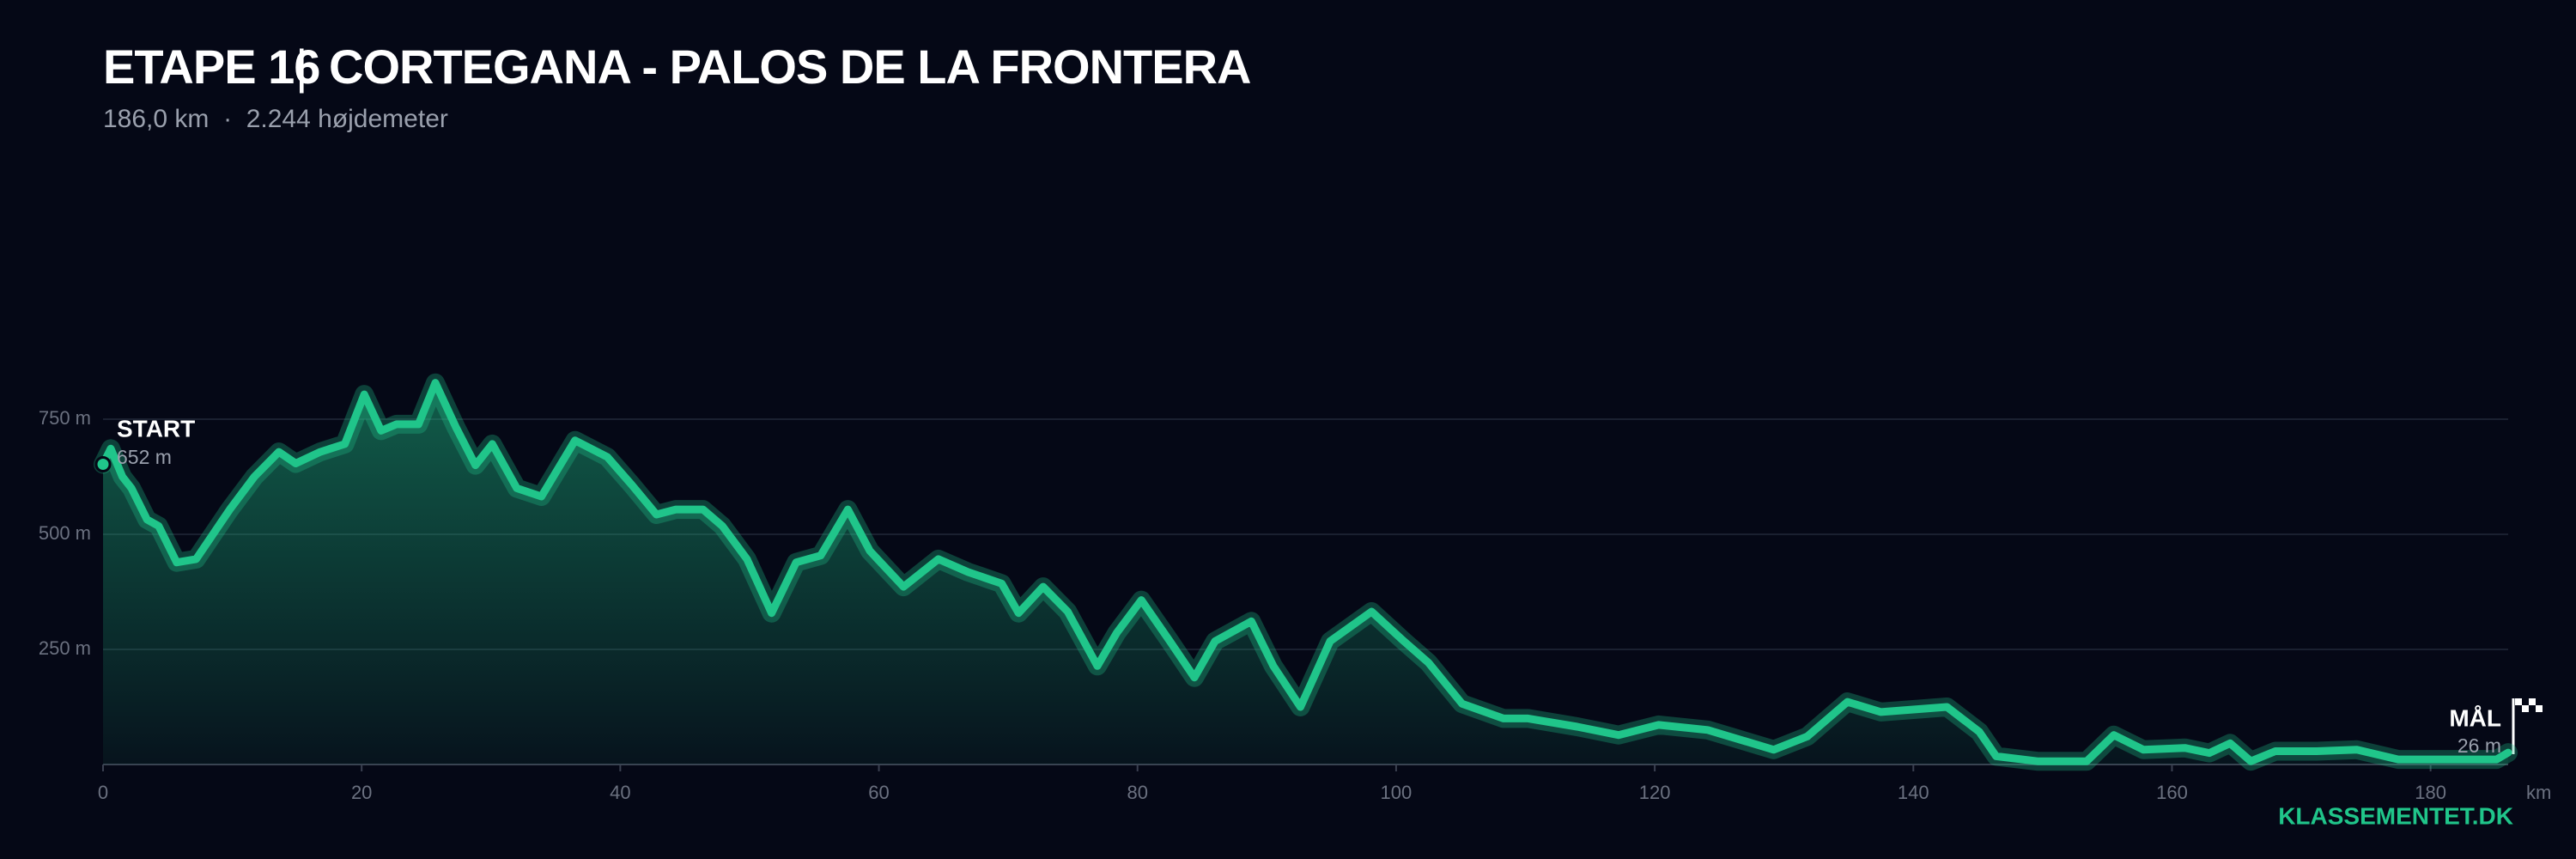 This screenshot has width=2576, height=859. I want to click on y-tick-label: 500 m, so click(65, 533).